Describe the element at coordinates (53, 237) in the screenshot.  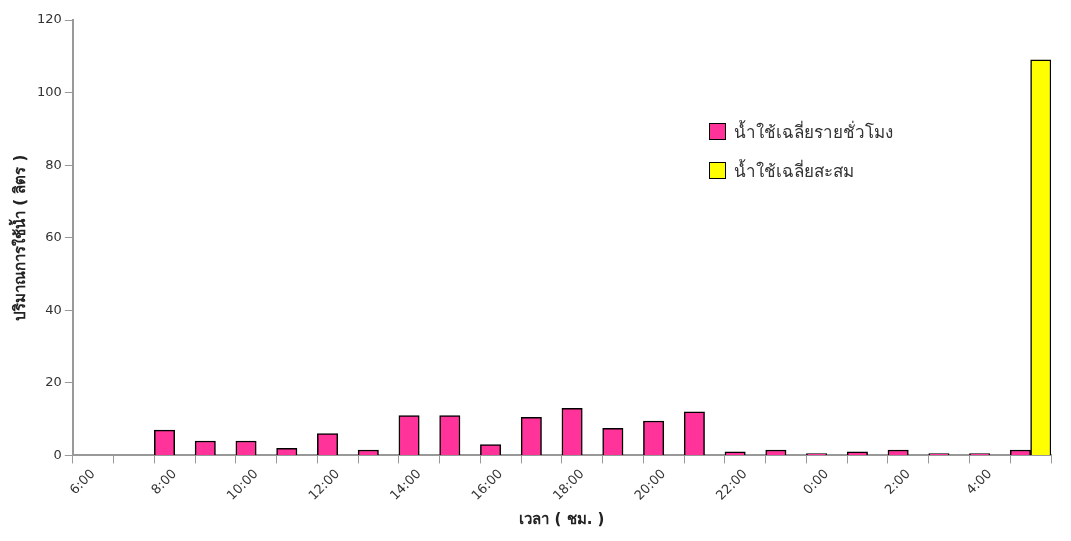
I see `y-tick-label: 60` at that location.